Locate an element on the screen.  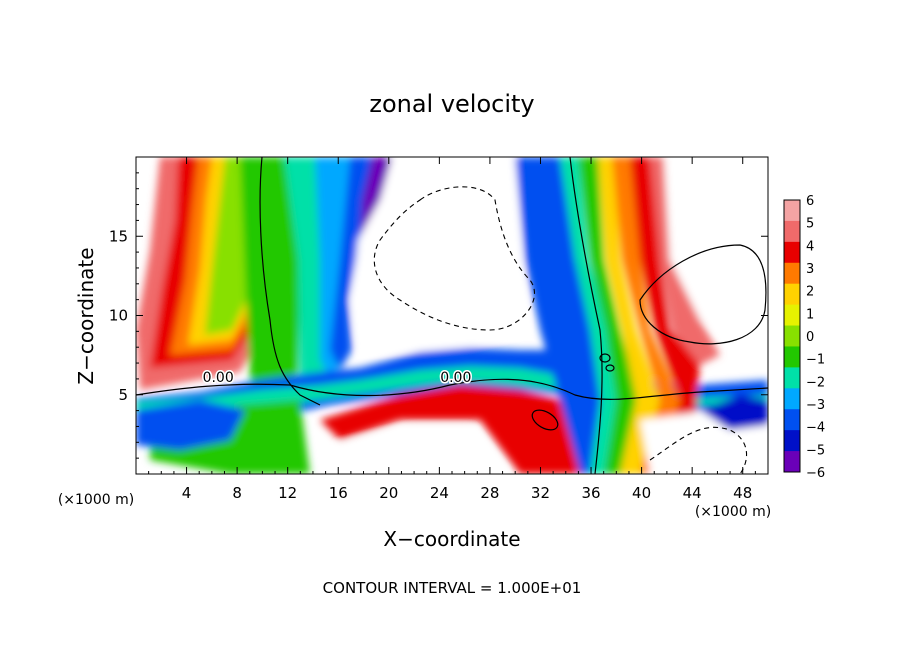
colorbar-label: 1 is located at coordinates (810, 314).